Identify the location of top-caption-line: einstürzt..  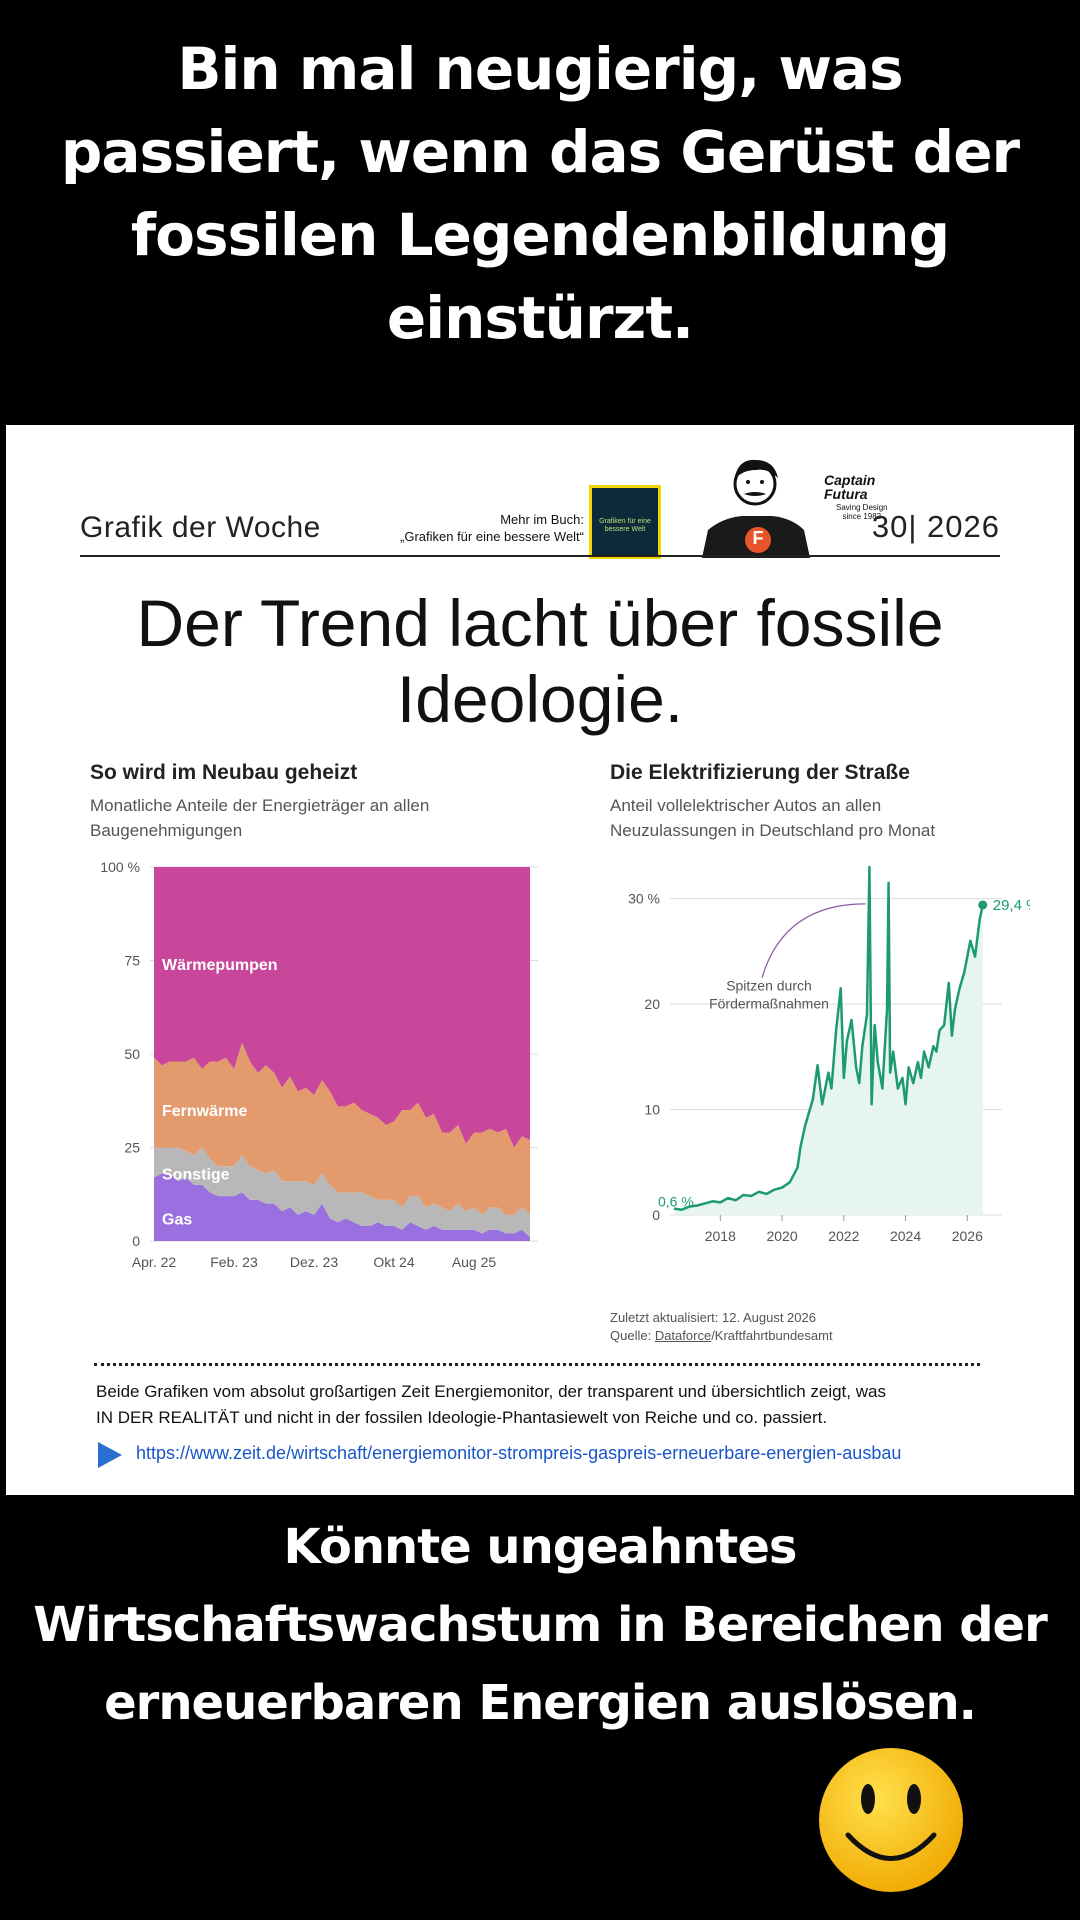
(540, 318).